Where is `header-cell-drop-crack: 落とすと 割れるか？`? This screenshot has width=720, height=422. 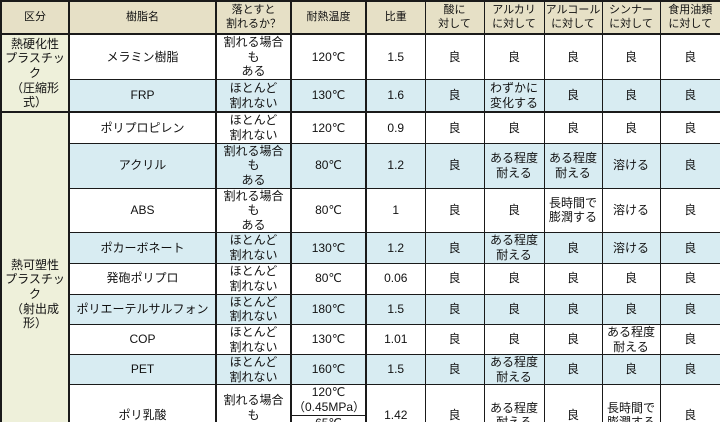
header-cell-drop-crack: 落とすと 割れるか？ is located at coordinates (253, 17).